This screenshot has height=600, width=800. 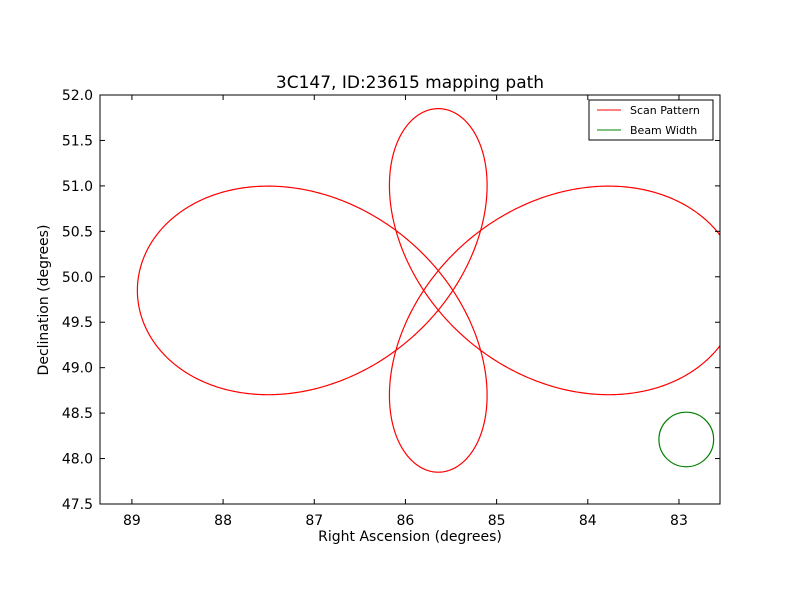 I want to click on y-tick-label: 48.5, so click(x=77, y=414).